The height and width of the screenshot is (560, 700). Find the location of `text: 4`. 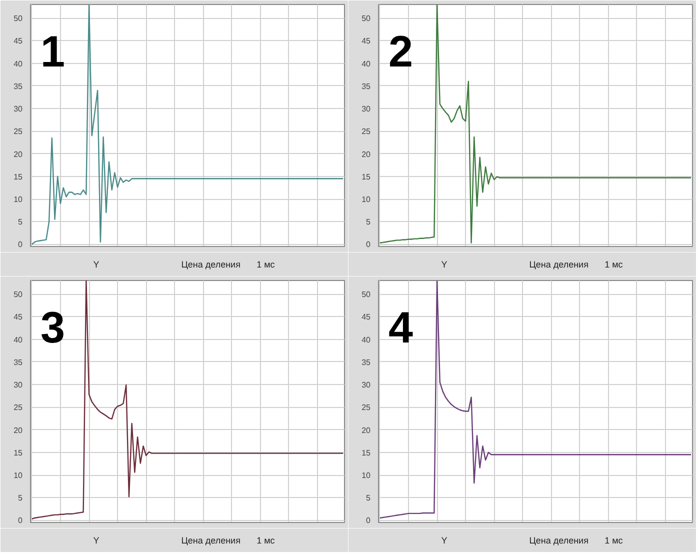

text: 4 is located at coordinates (401, 328).